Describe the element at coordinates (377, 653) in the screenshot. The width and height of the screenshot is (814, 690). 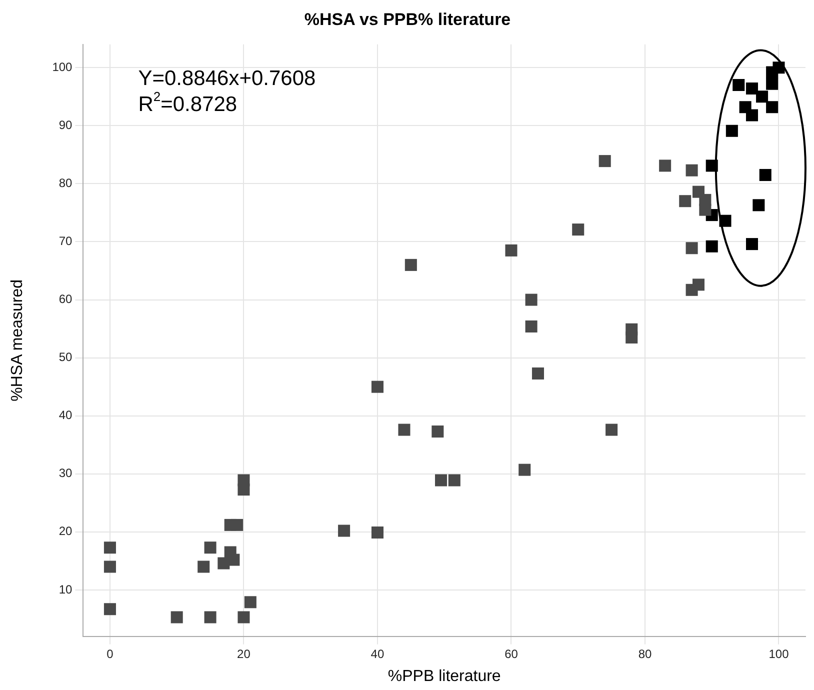
I see `x-tick-label: 40` at that location.